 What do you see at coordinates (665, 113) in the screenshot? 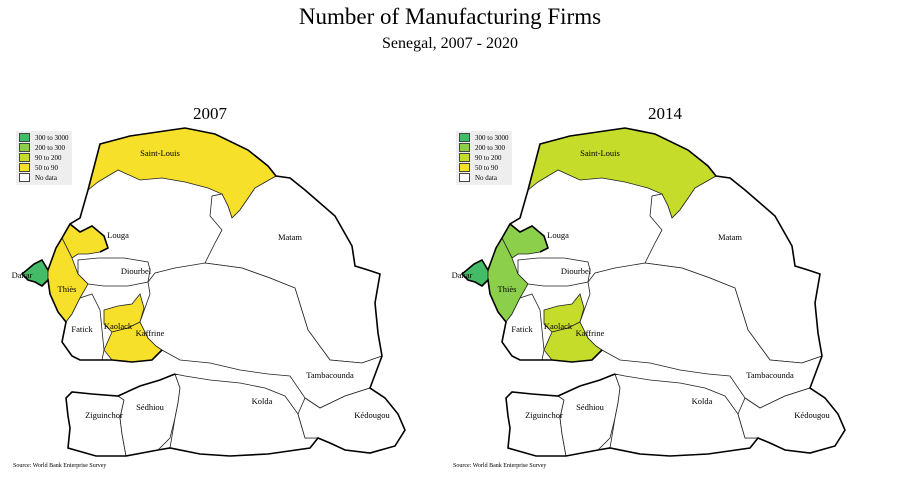
I see `year-label: 2014` at bounding box center [665, 113].